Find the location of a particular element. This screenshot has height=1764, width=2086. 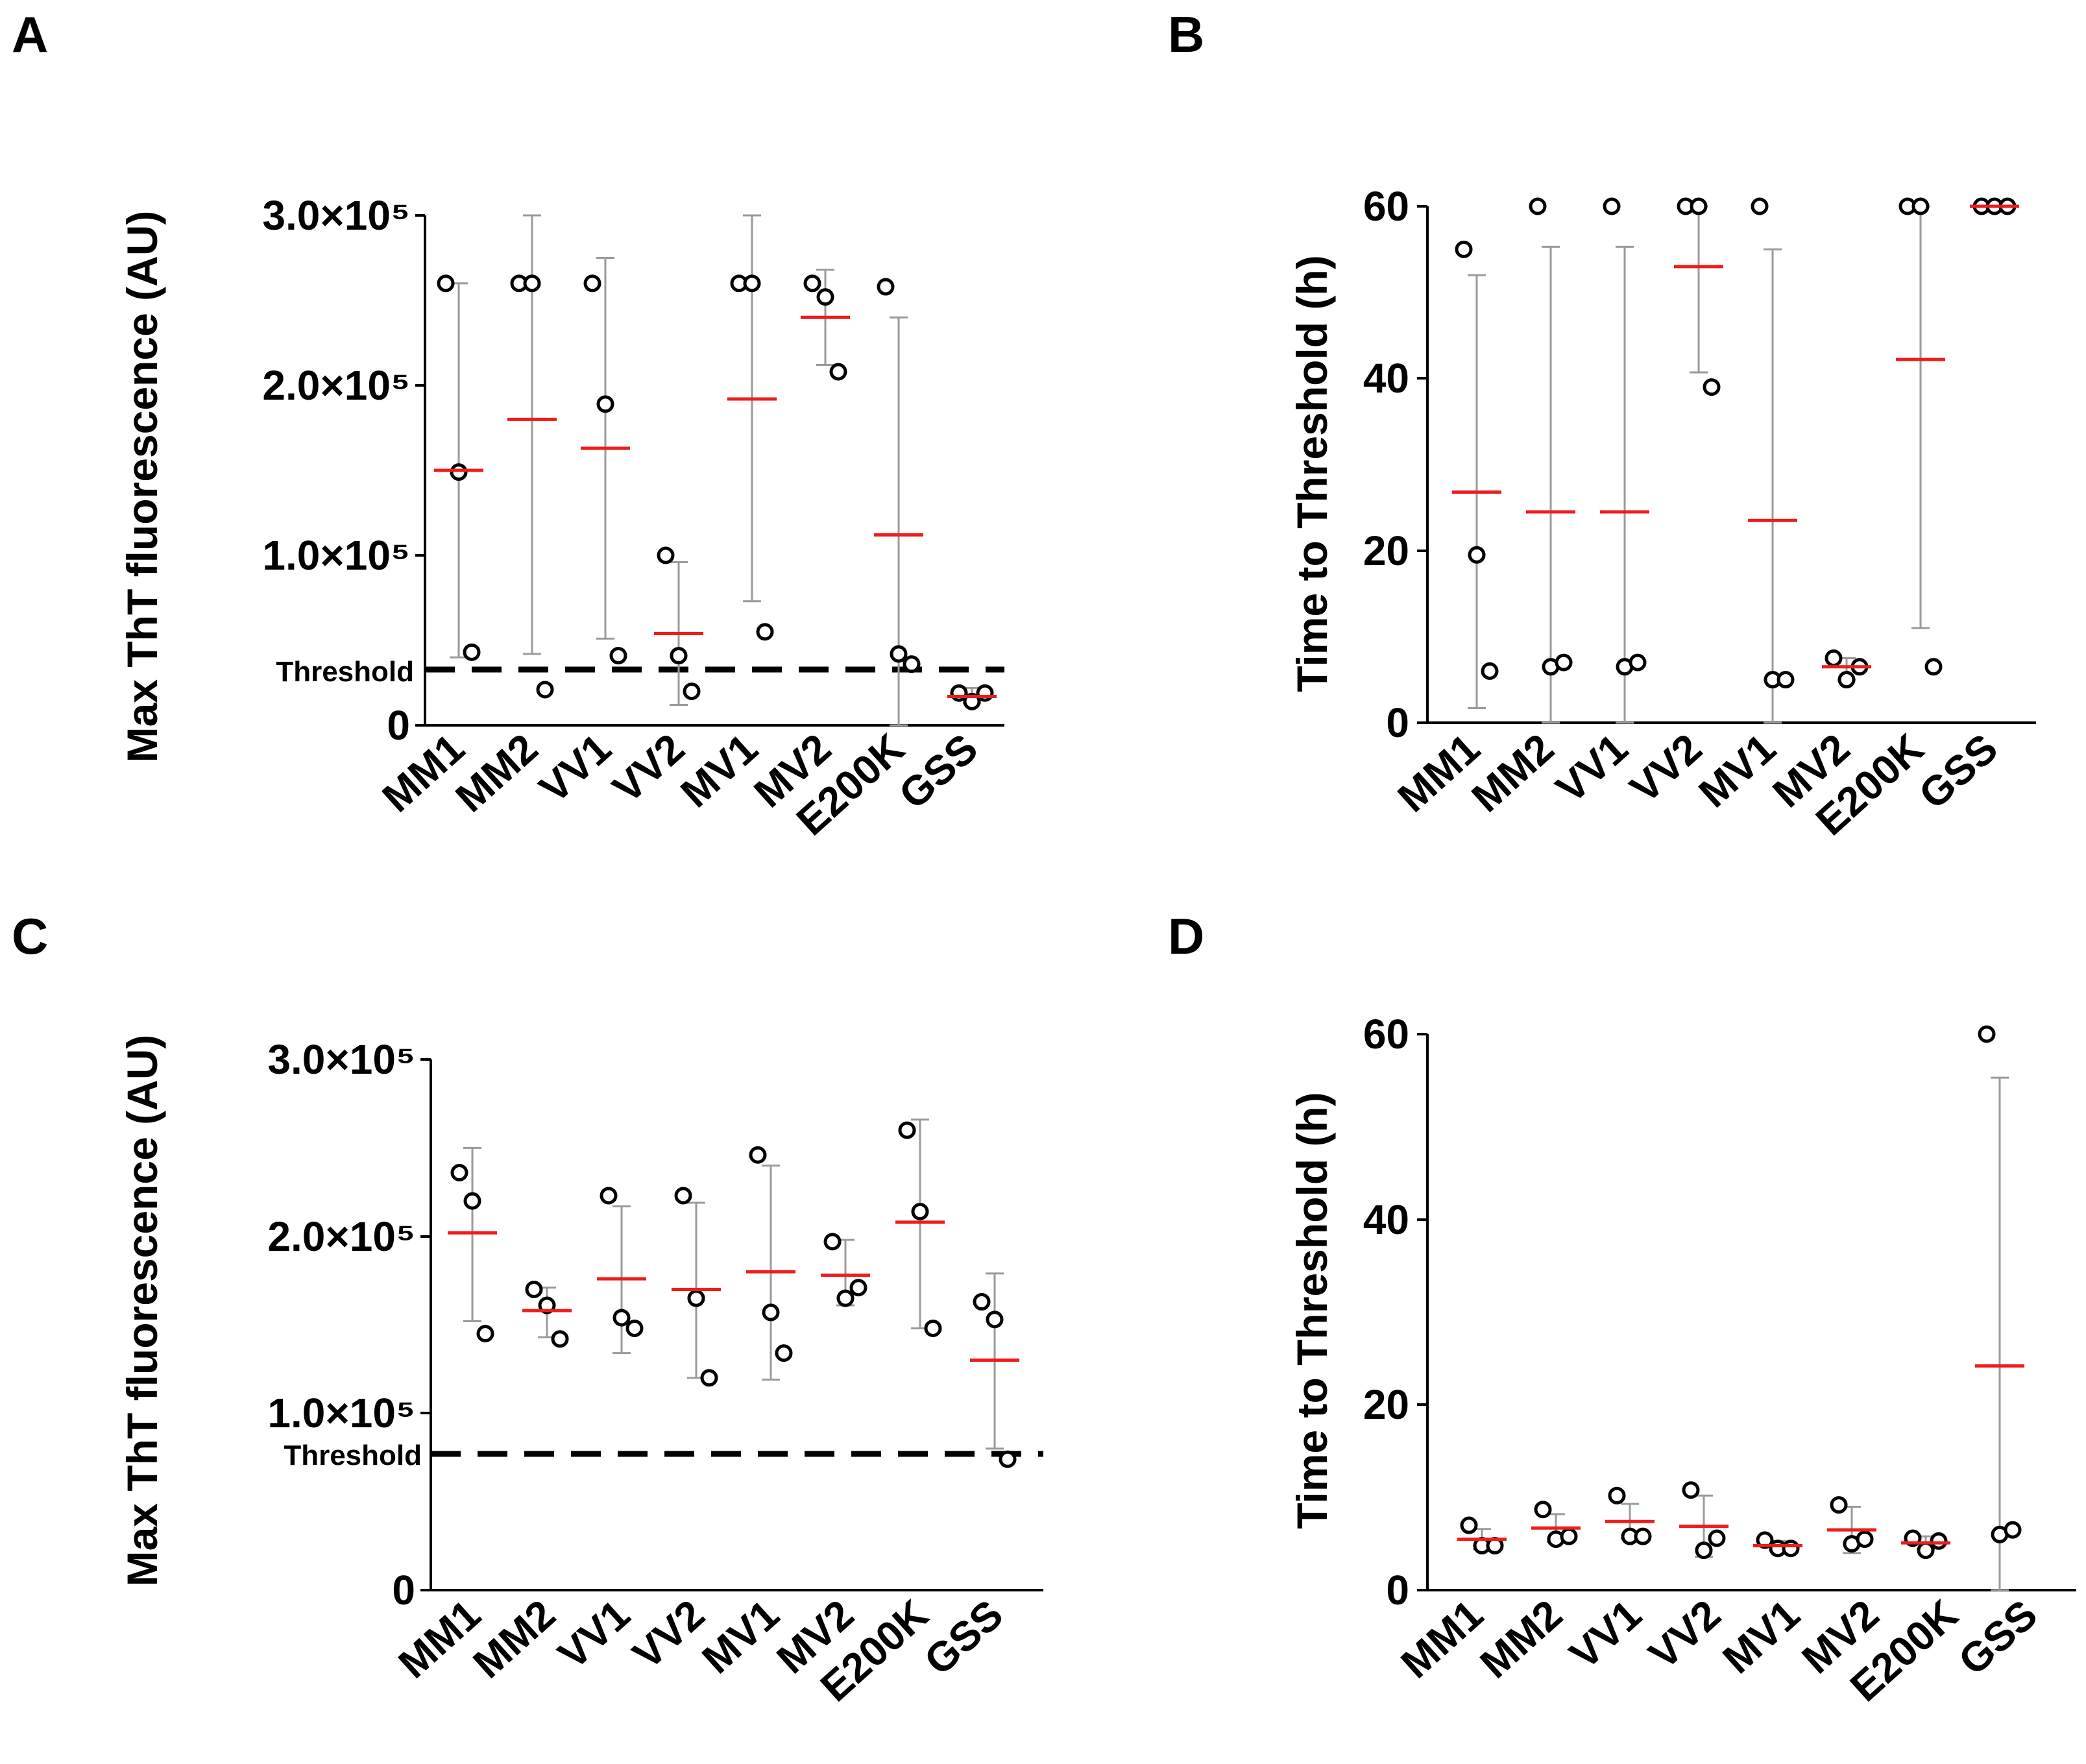

panel-d-cat-2: VV1 is located at coordinates (1605, 1634).